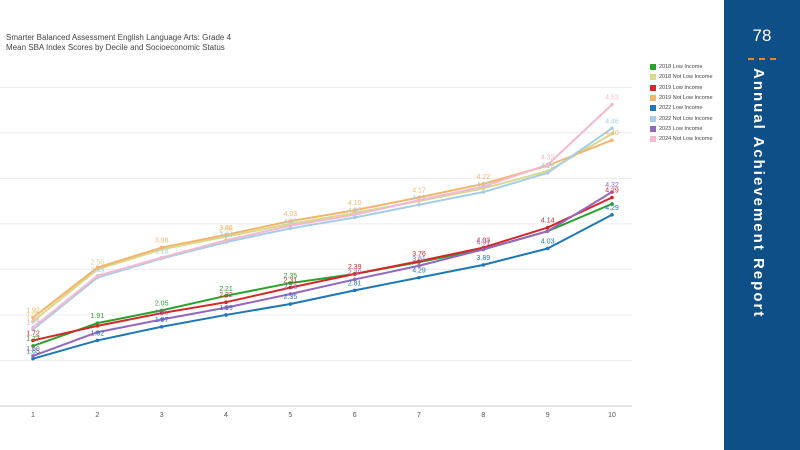 Image resolution: width=800 pixels, height=450 pixels. Describe the element at coordinates (98, 271) in the screenshot. I see `data-label: 2.43` at that location.